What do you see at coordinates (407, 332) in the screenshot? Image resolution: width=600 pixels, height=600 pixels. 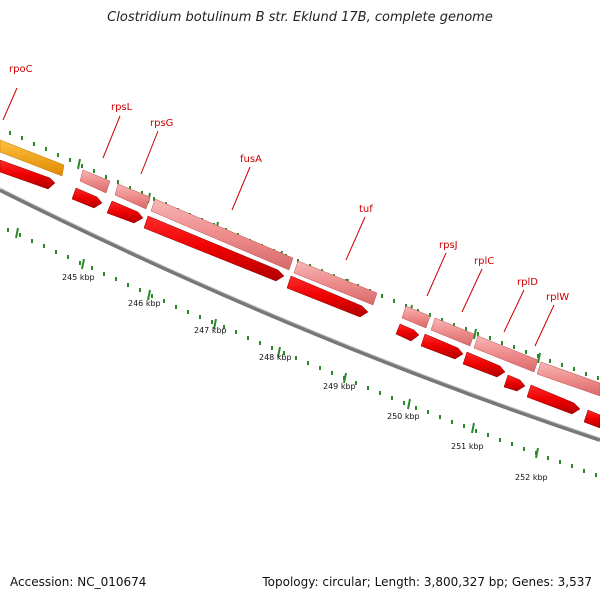 I see `cds-rpsJ` at bounding box center [407, 332].